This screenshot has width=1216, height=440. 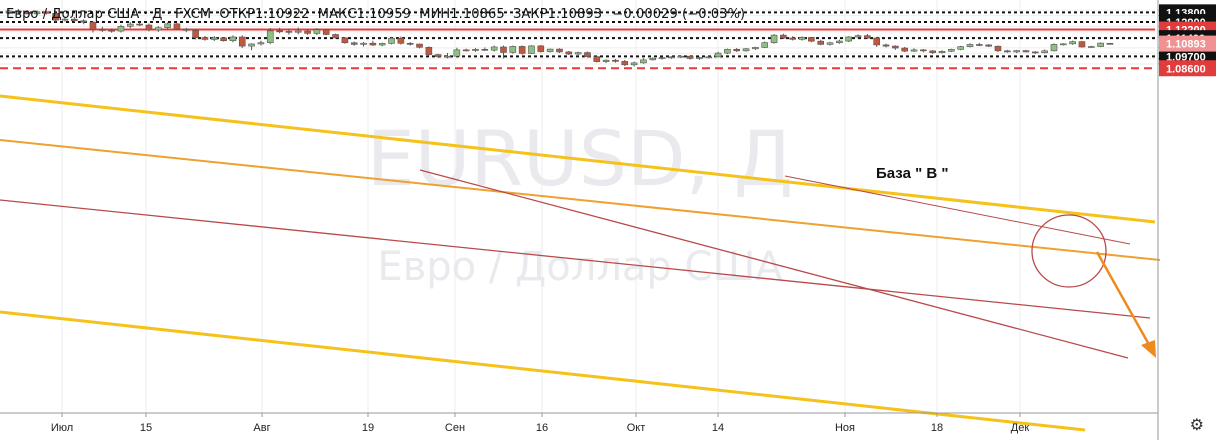 I want to click on time-tick-label: Июл, so click(x=62, y=428).